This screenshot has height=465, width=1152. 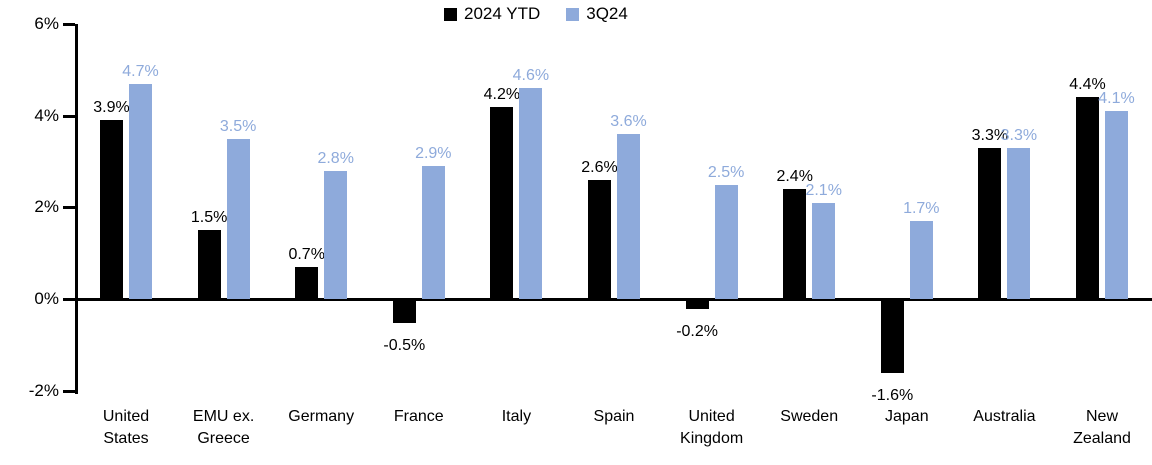 What do you see at coordinates (726, 172) in the screenshot?
I see `value-label-3q24-united-kingdom: 2.5%` at bounding box center [726, 172].